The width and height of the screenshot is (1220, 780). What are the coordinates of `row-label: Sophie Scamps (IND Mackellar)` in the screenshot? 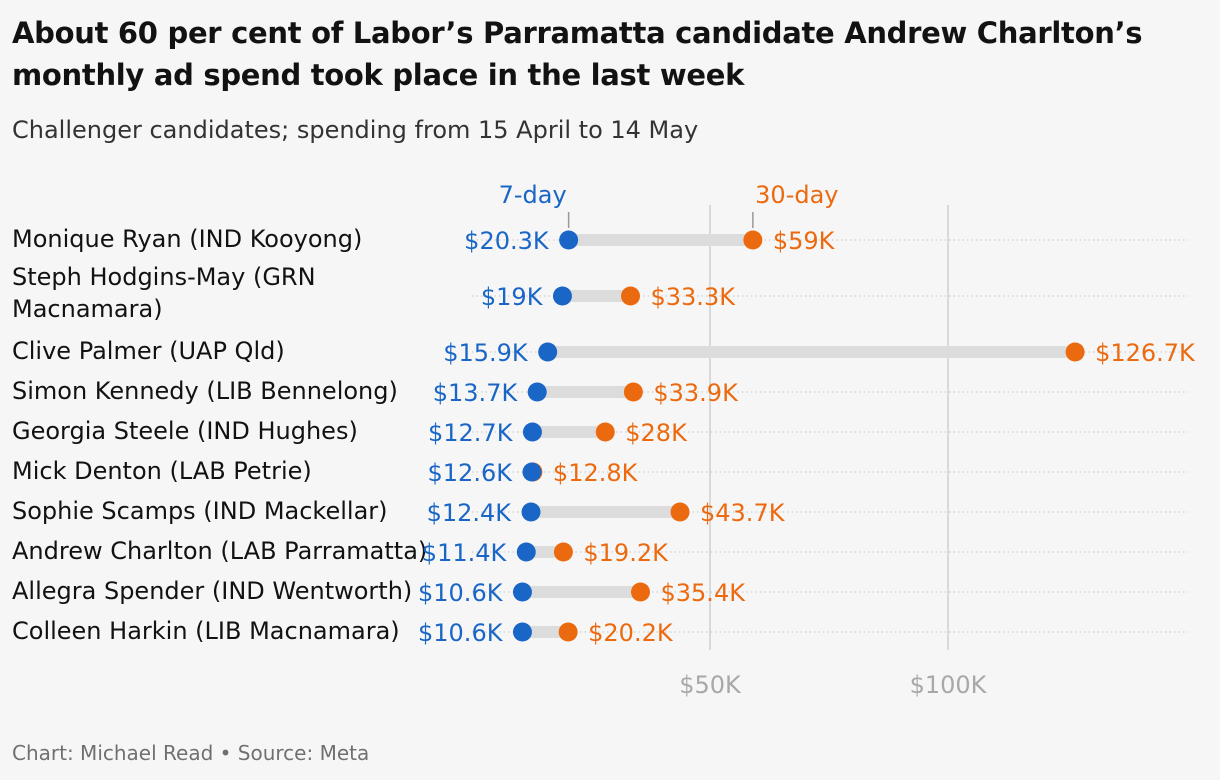 It's located at (200, 511).